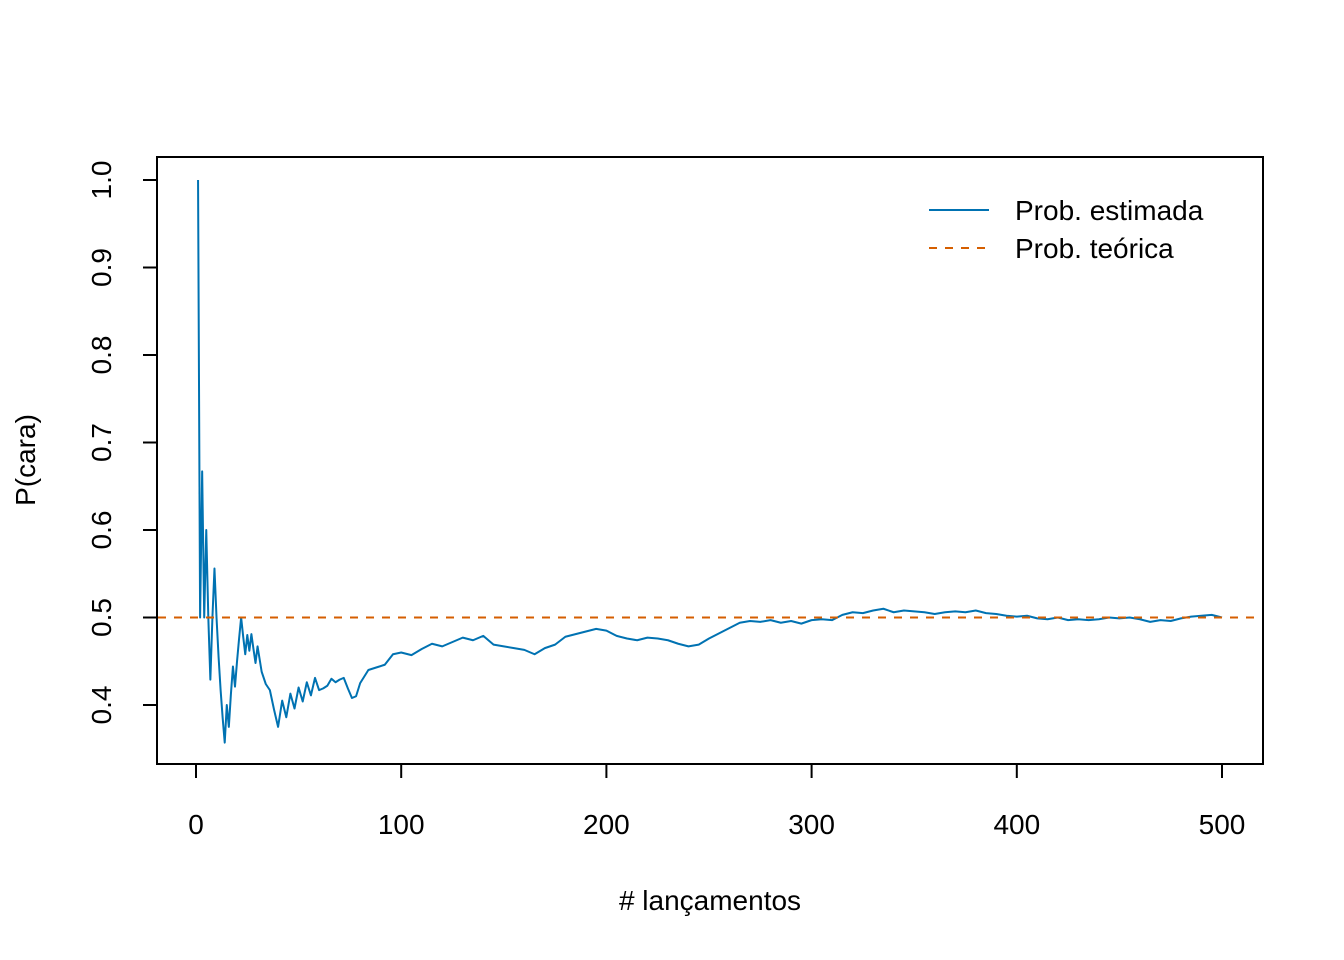 The image size is (1344, 960). What do you see at coordinates (1066, 229) in the screenshot?
I see `legend: Prob. estimada Prob. teórica` at bounding box center [1066, 229].